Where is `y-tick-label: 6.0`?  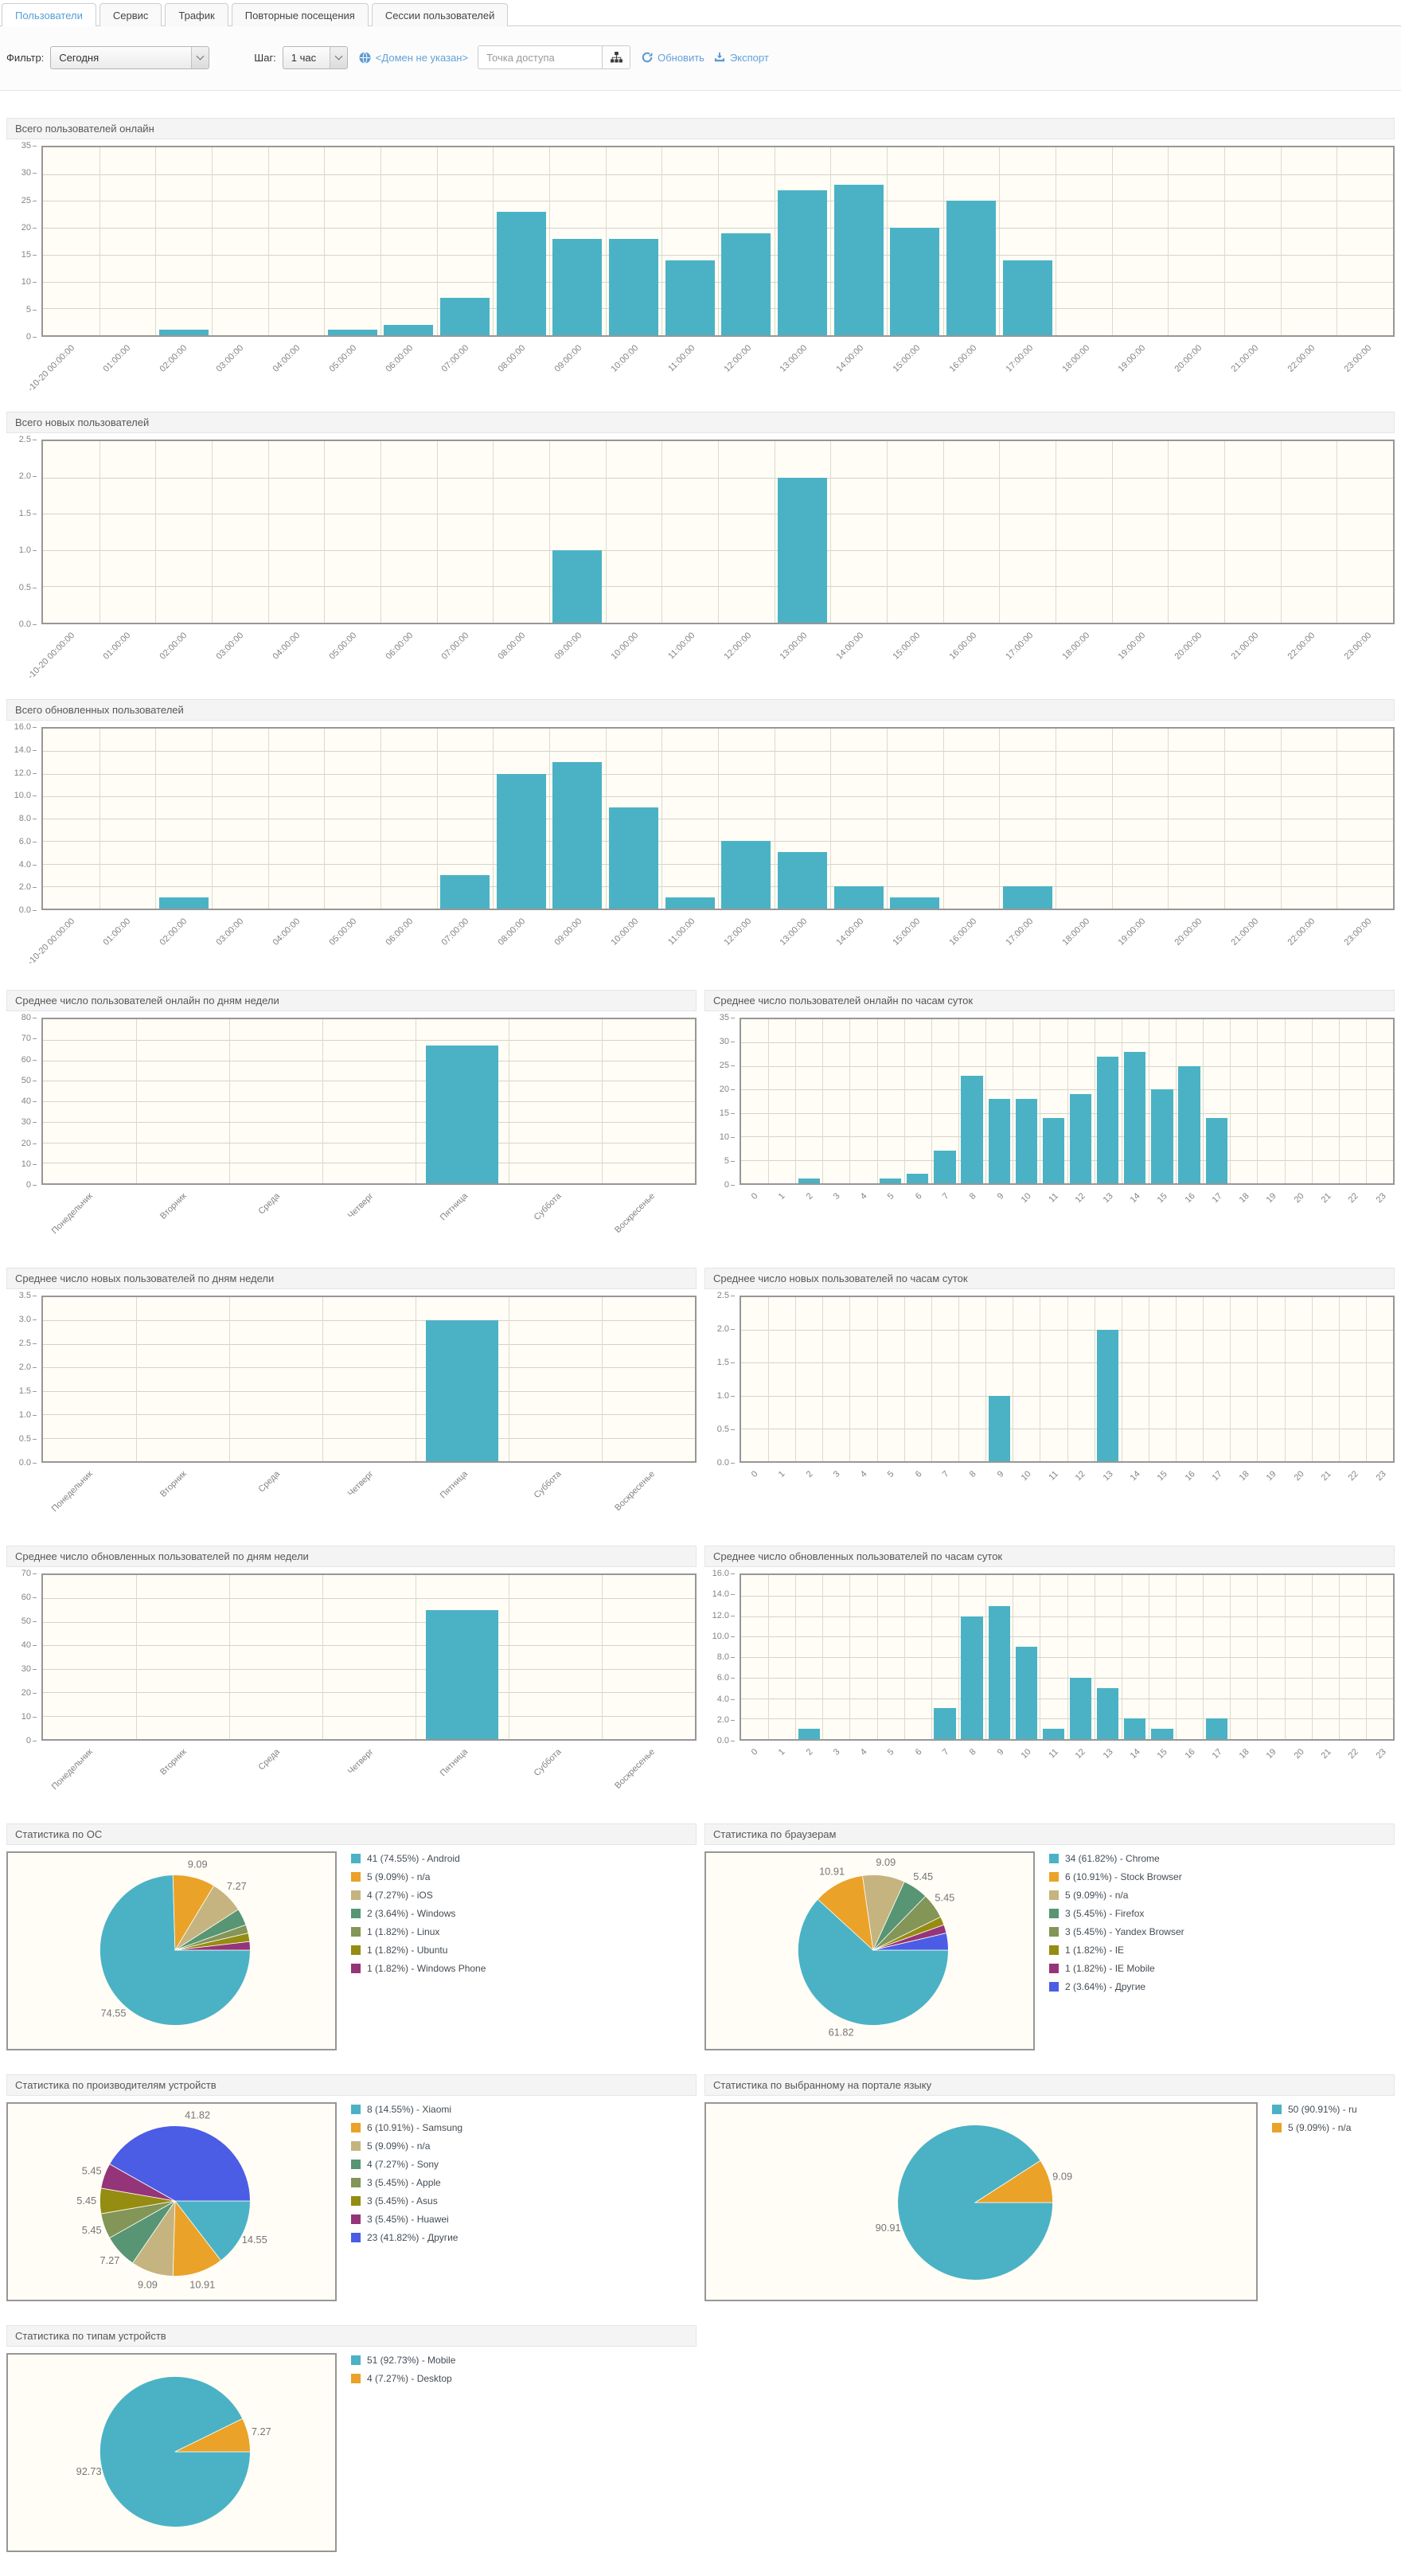 y-tick-label: 6.0 is located at coordinates (22, 842).